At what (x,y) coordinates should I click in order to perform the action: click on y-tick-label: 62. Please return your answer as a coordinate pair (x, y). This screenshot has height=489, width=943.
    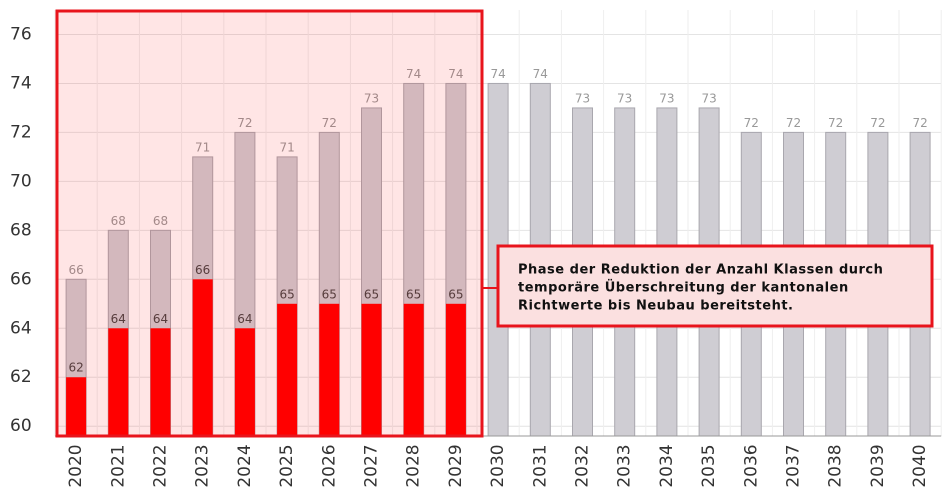
    Looking at the image, I should click on (21, 377).